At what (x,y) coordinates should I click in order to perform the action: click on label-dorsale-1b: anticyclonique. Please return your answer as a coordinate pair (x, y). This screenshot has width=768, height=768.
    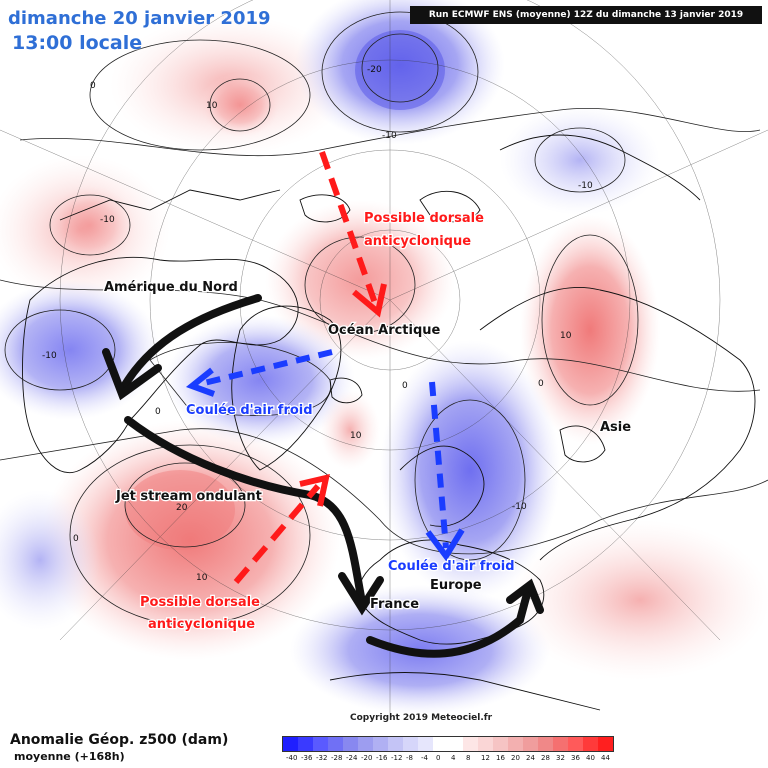
    Looking at the image, I should click on (417, 241).